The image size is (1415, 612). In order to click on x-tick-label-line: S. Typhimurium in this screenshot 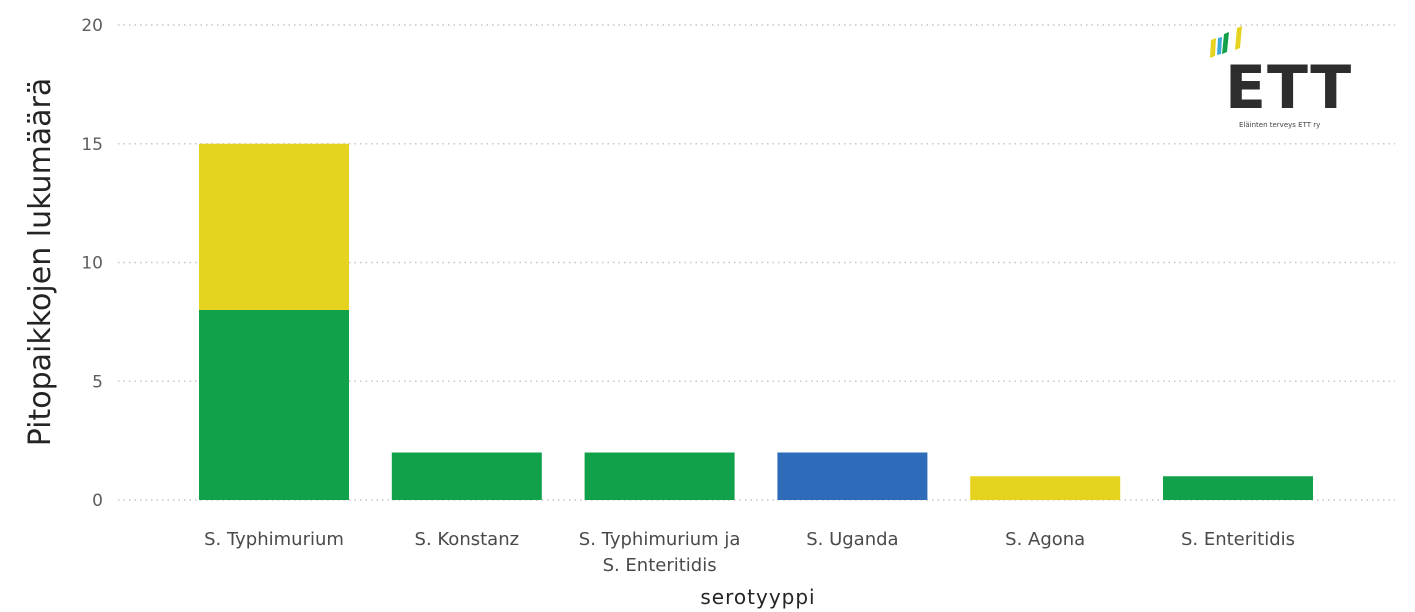, I will do `click(274, 539)`.